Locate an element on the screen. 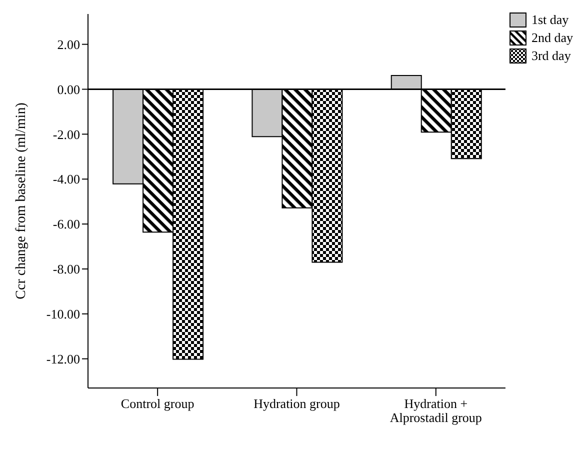  x-tick-label: Control group is located at coordinates (157, 403).